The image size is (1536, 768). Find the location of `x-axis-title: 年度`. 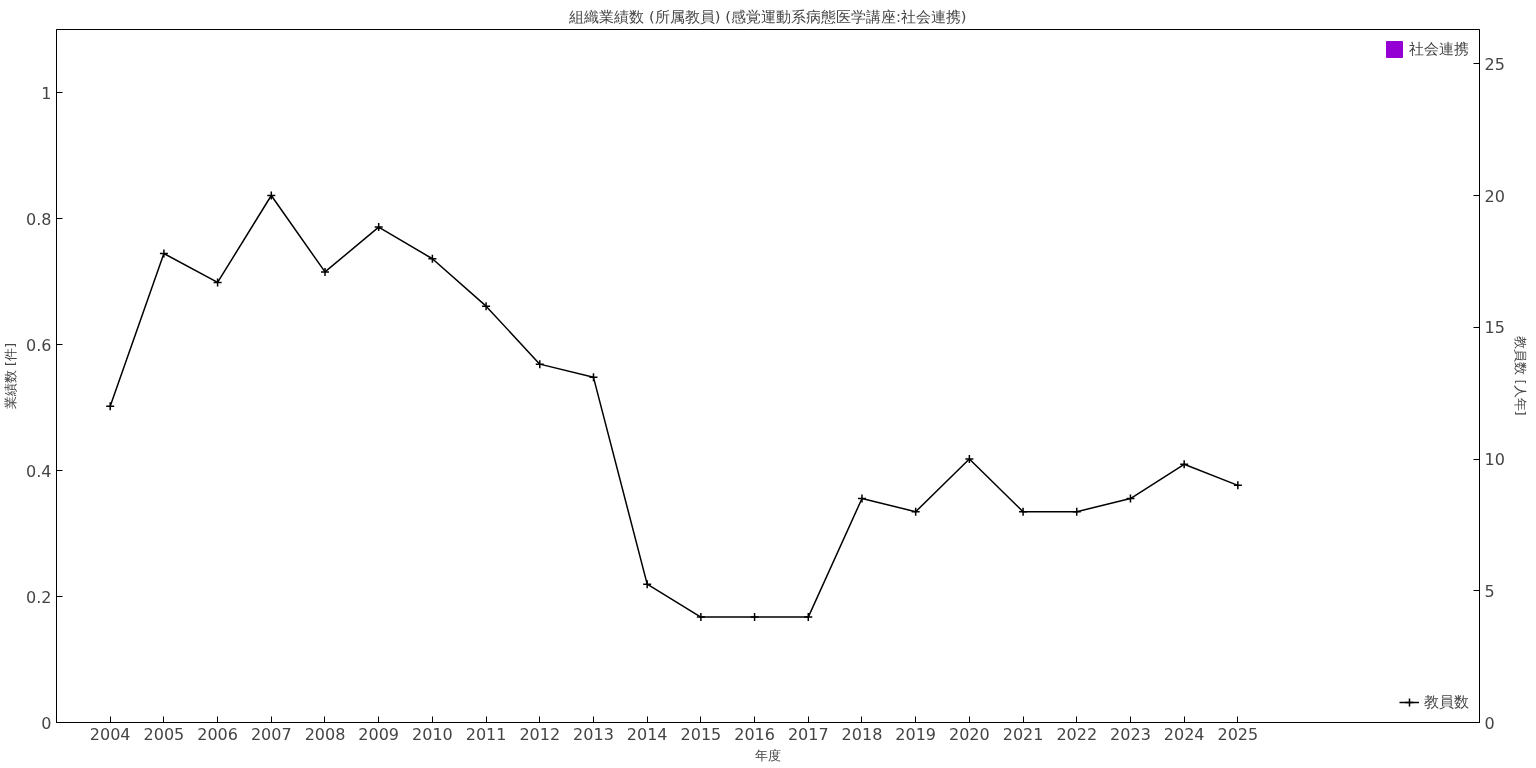

x-axis-title: 年度 is located at coordinates (768, 755).